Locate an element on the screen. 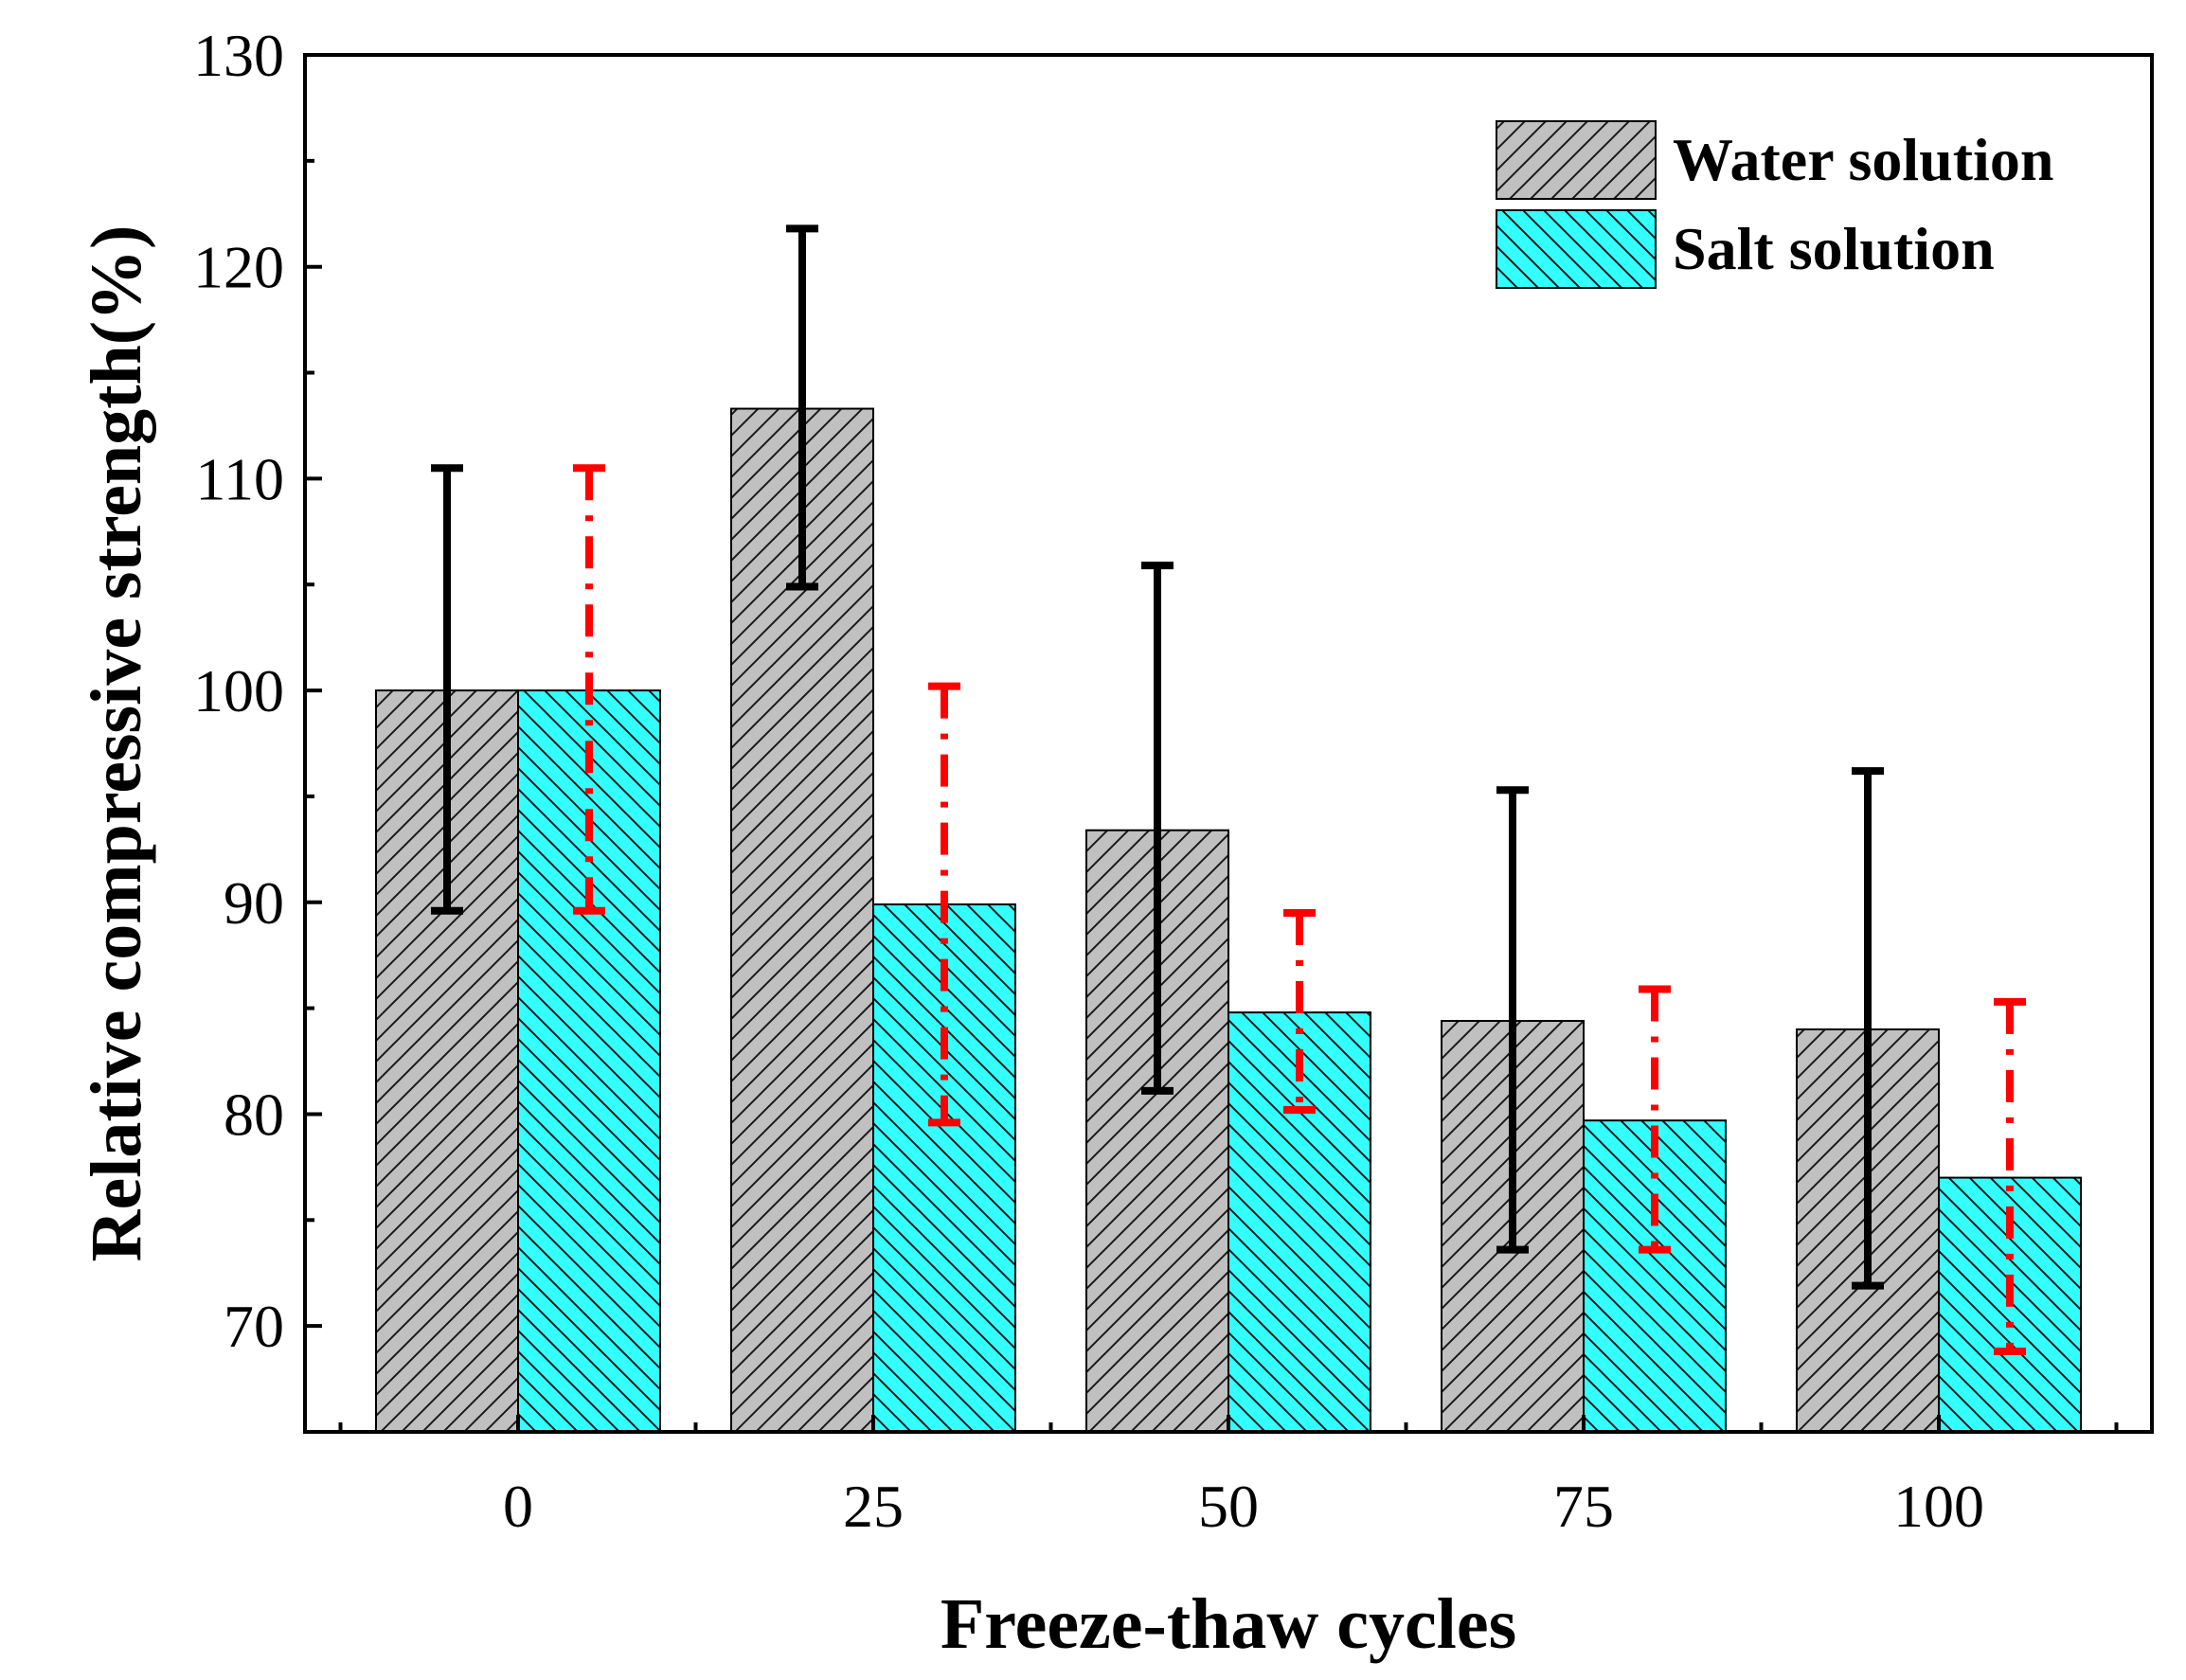 Image resolution: width=2186 pixels, height=1680 pixels. y-axis-title: Relative compressive strength(%) is located at coordinates (117, 743).